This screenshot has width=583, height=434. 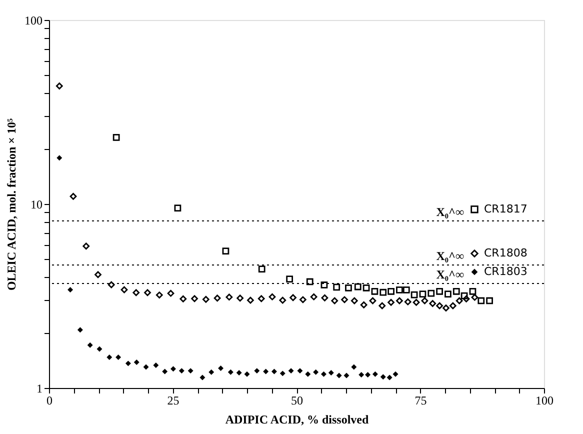 What do you see at coordinates (506, 271) in the screenshot?
I see `legend-label: CR1803` at bounding box center [506, 271].